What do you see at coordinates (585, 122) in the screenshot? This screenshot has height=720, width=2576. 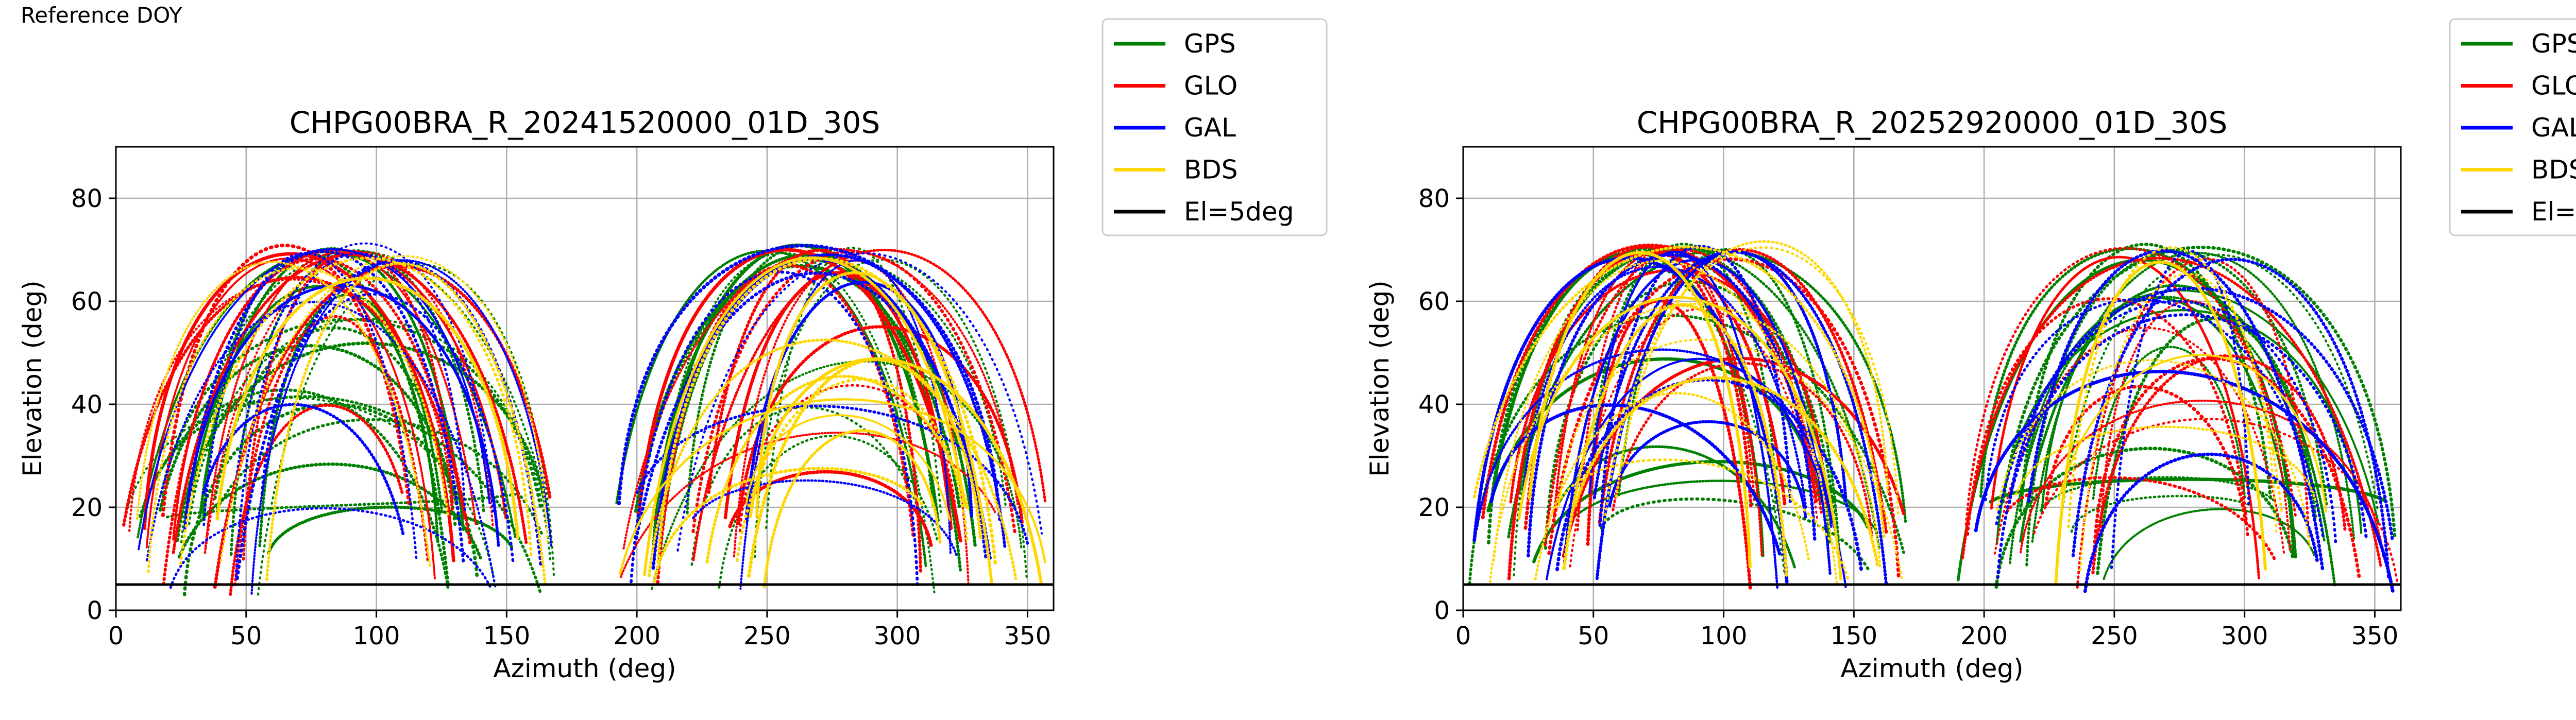 I see `chart-title: CHPG00BRA_R_20241520000_01D_30S` at bounding box center [585, 122].